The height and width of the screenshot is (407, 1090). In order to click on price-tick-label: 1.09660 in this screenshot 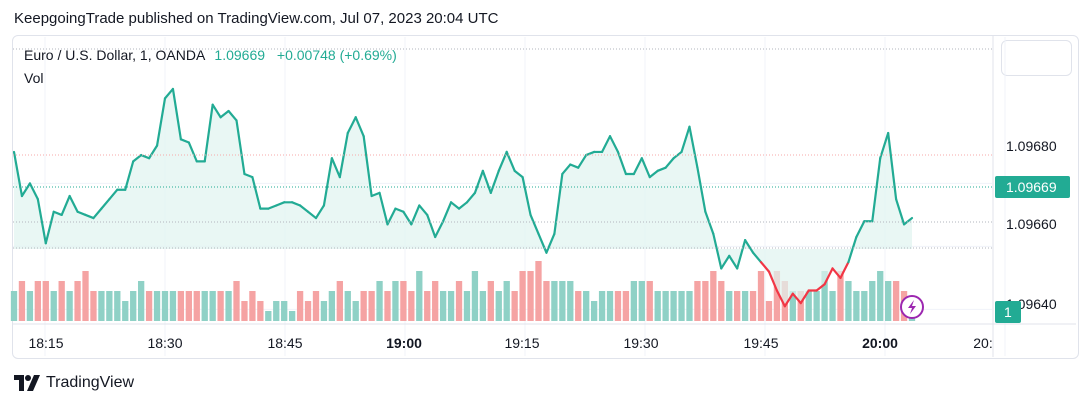, I will do `click(1031, 224)`.